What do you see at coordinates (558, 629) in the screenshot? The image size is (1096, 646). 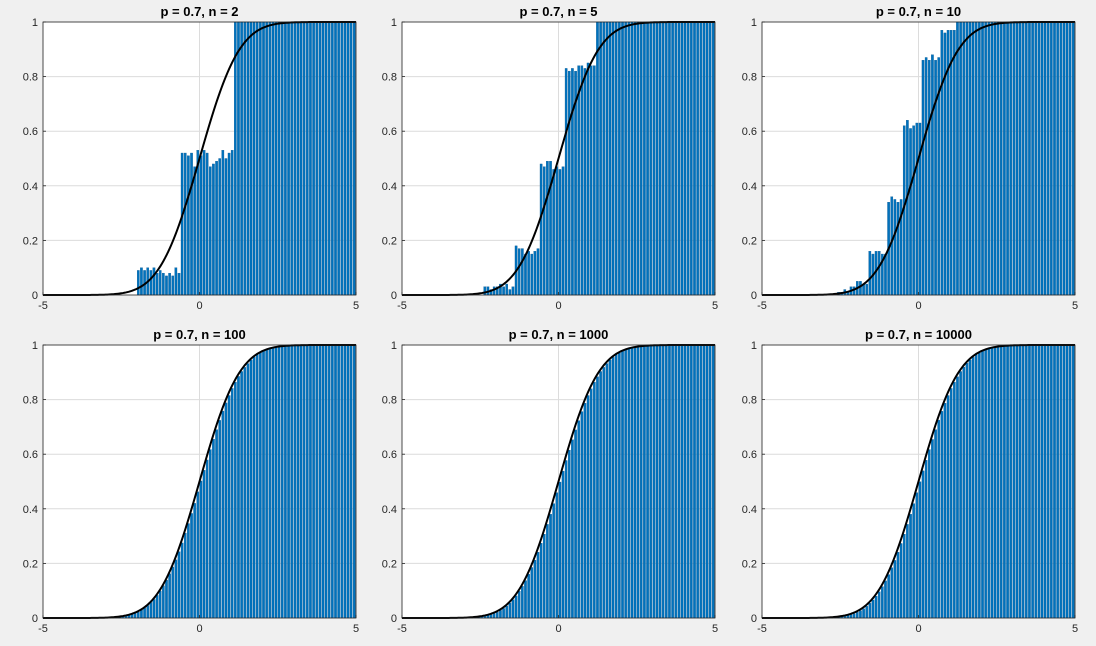 I see `x-tick-label: 0` at bounding box center [558, 629].